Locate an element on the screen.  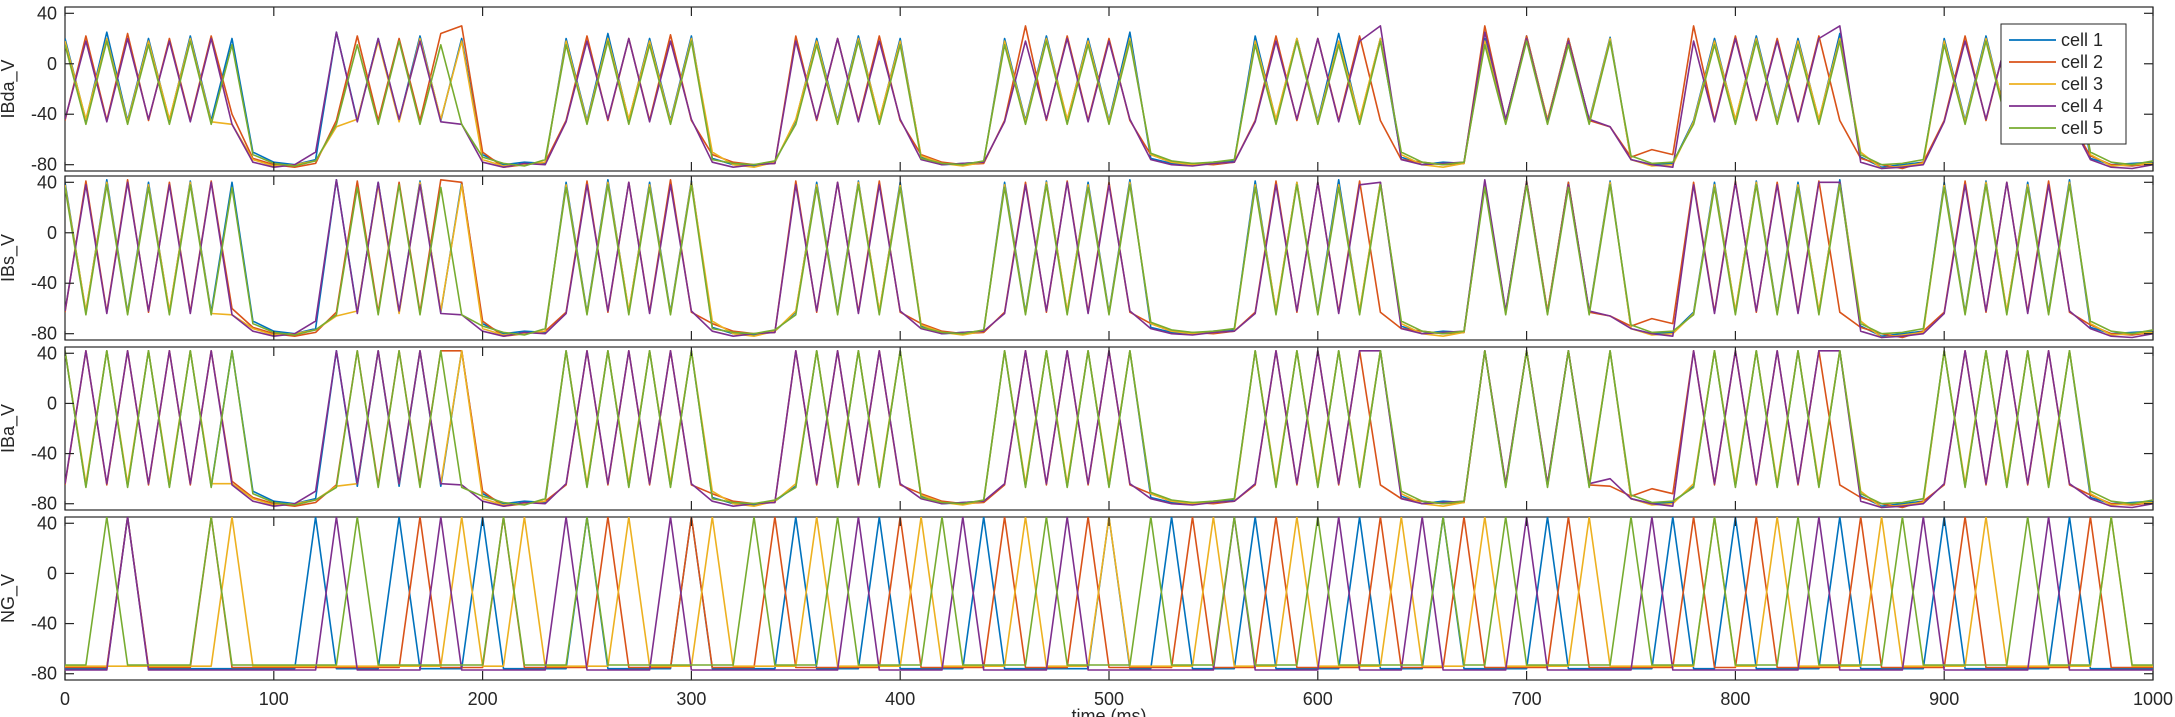
legend-label: cell 3 is located at coordinates (2082, 84).